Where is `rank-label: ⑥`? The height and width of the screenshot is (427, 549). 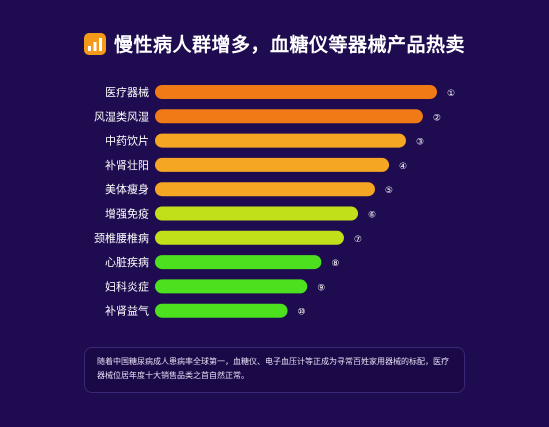 rank-label: ⑥ is located at coordinates (372, 216).